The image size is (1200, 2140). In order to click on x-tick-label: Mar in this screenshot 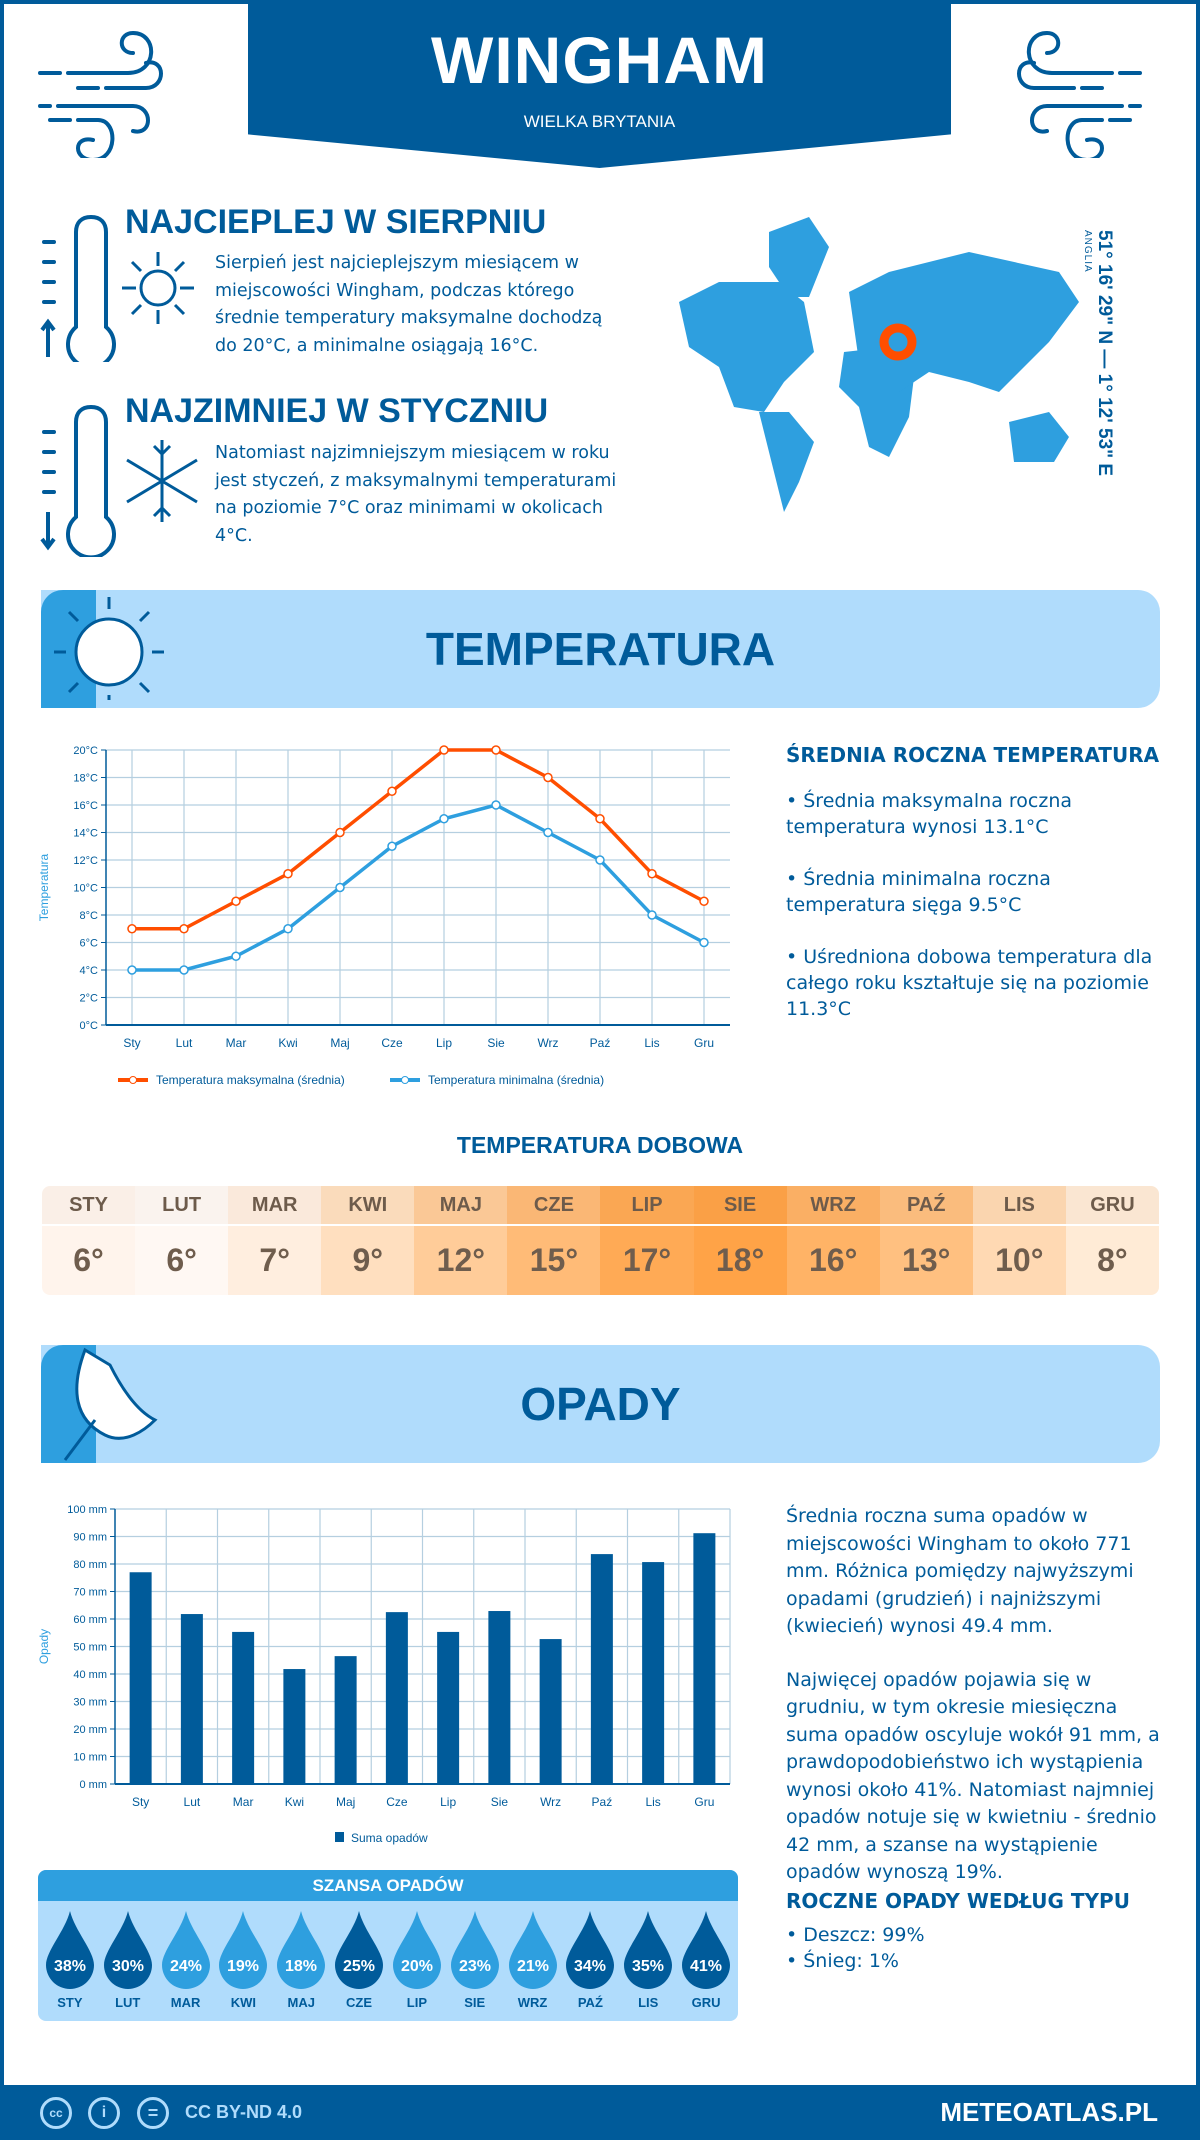, I will do `click(236, 1043)`.